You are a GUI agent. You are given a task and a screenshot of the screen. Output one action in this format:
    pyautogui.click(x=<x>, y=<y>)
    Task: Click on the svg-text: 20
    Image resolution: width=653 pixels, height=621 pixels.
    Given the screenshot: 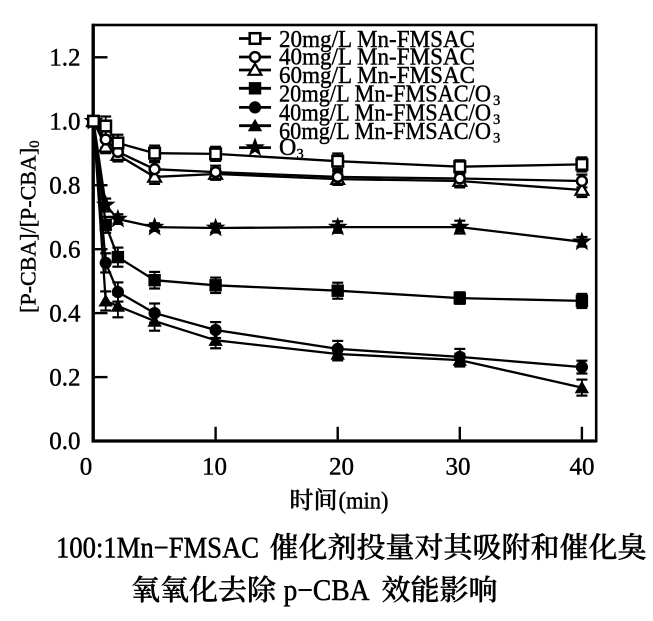 What is the action you would take?
    pyautogui.click(x=341, y=467)
    